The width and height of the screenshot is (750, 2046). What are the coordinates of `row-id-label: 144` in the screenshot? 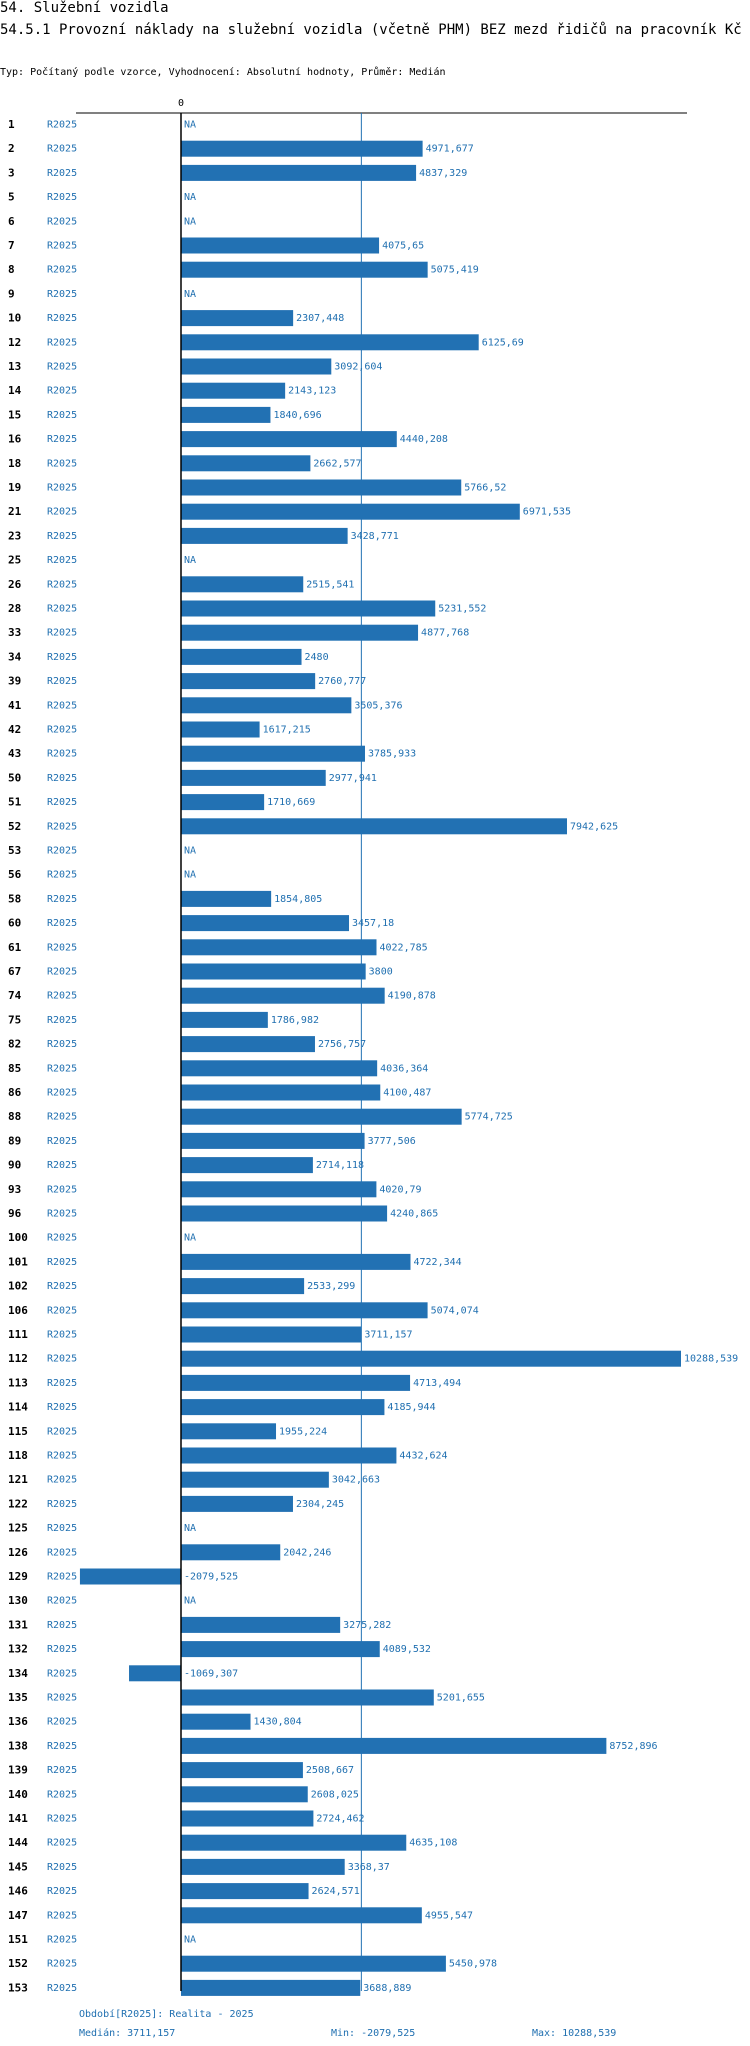 It's located at (18, 1842).